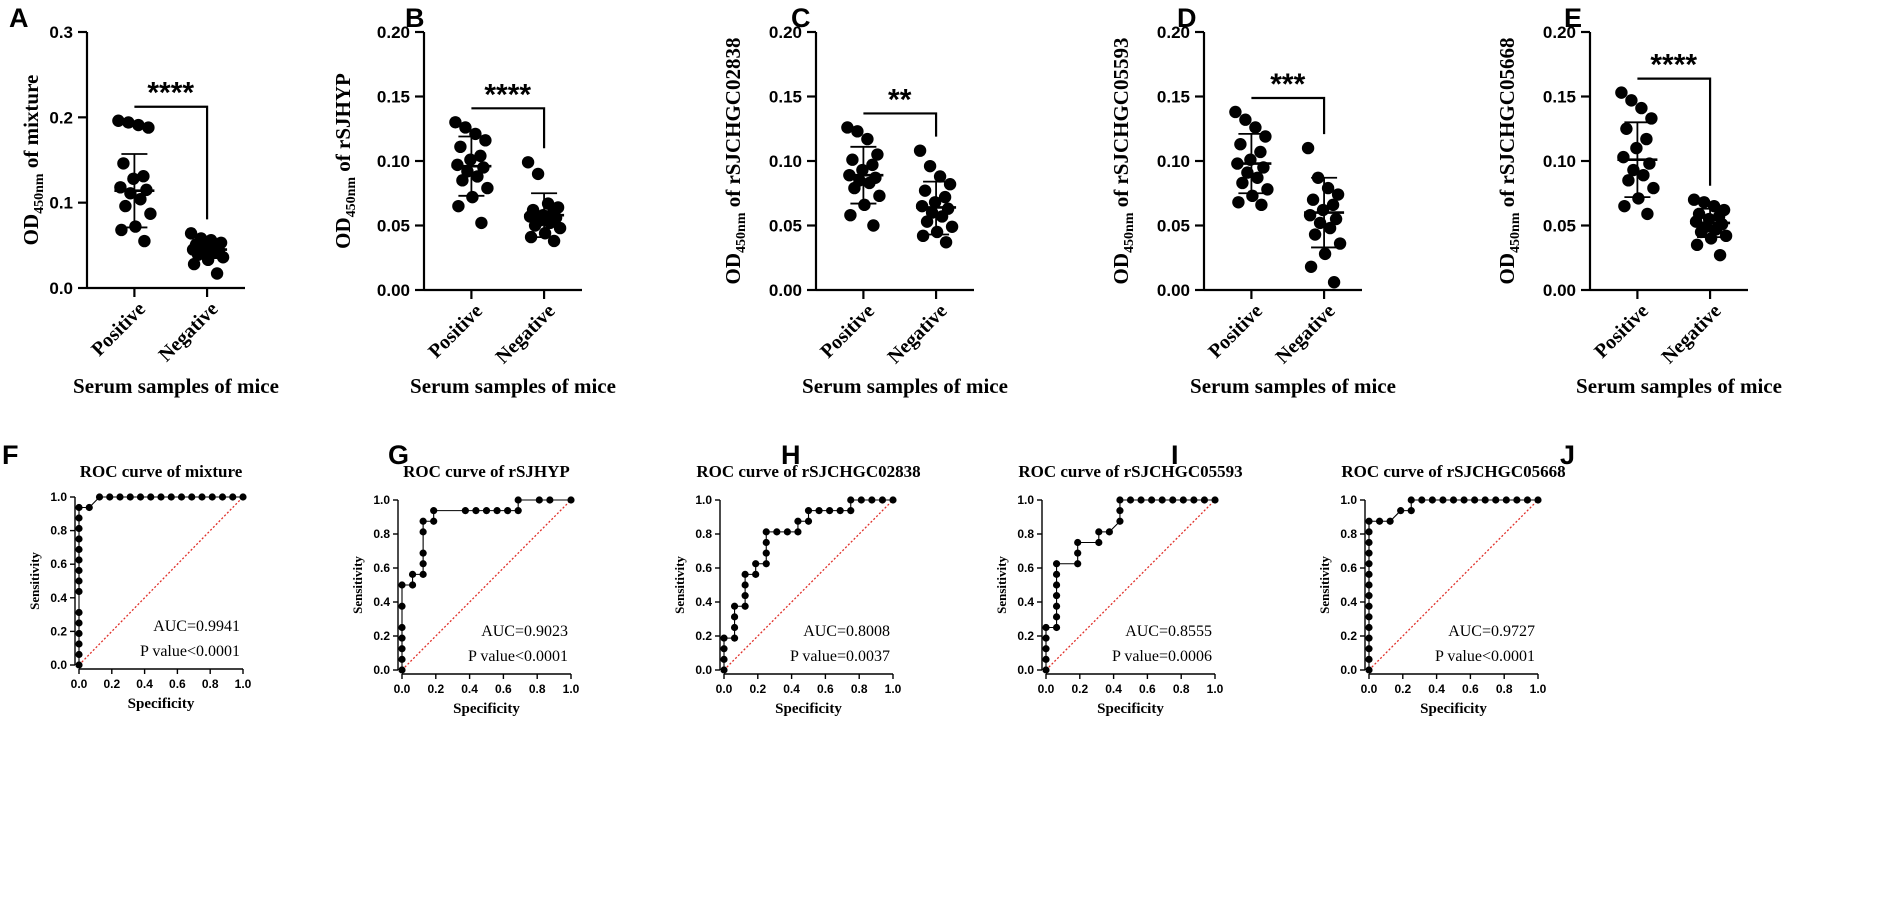 Image resolution: width=1903 pixels, height=897 pixels. Describe the element at coordinates (1293, 386) in the screenshot. I see `x-axis-title: Serum samples of mice` at that location.